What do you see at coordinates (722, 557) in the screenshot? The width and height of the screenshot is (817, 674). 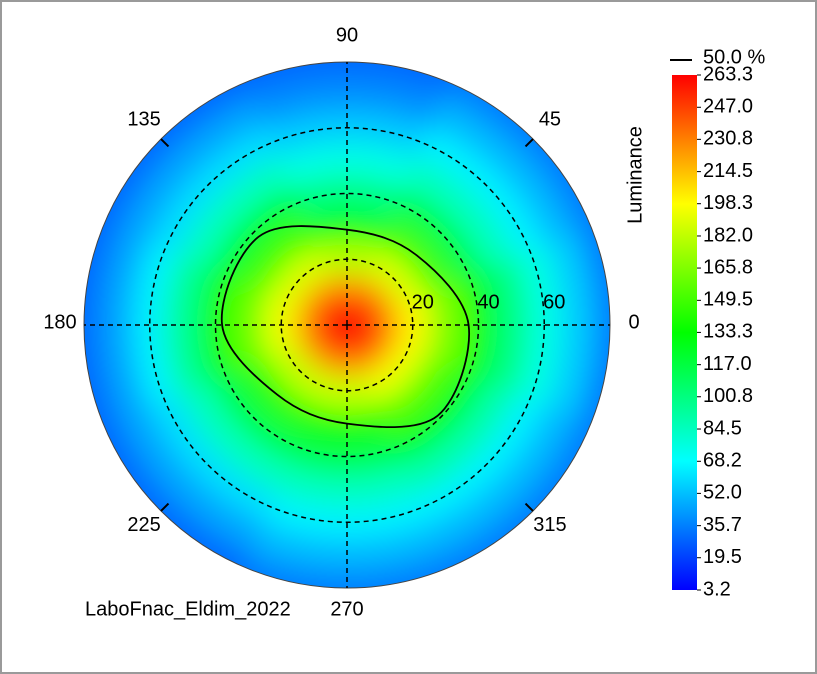 I see `colorbar-tick-label: 19.5` at bounding box center [722, 557].